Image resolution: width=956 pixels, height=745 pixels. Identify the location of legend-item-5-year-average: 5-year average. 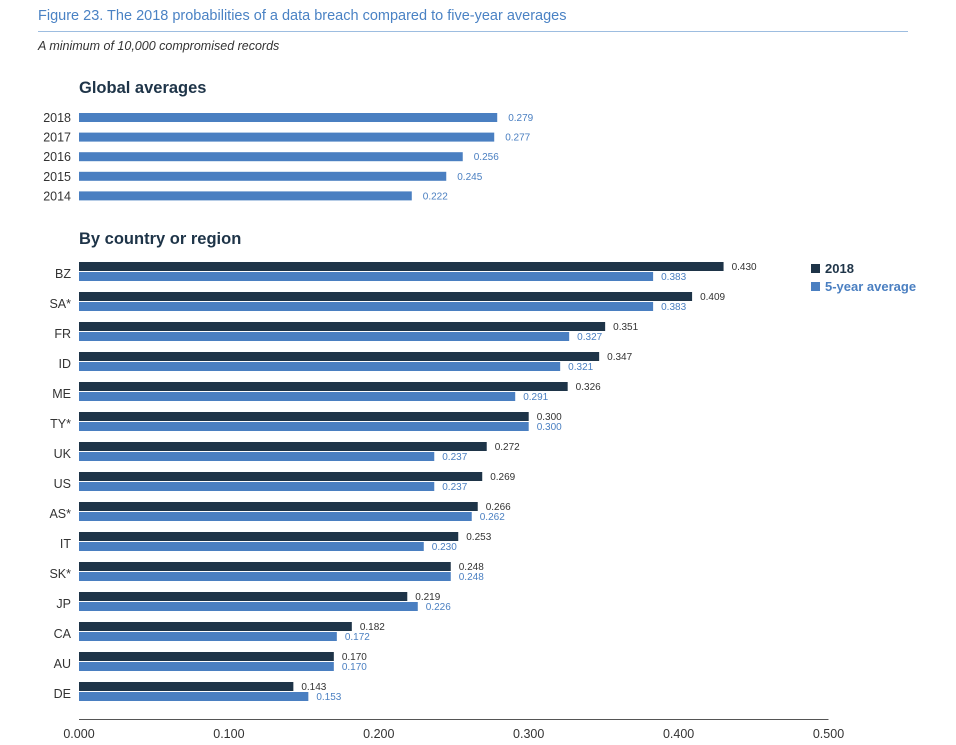
(863, 286).